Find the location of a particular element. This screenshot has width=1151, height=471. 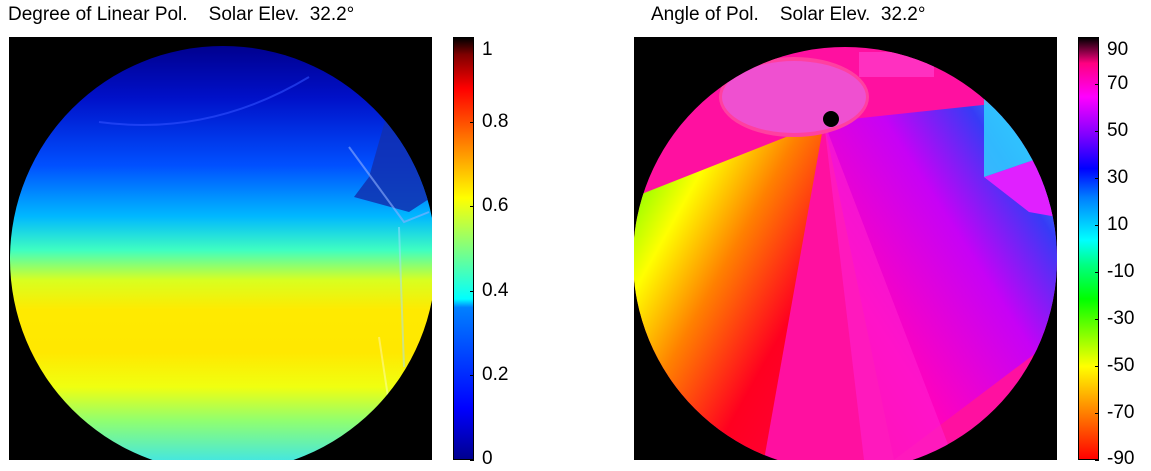

aop-colorbar-tick-label: 70 is located at coordinates (1118, 83).